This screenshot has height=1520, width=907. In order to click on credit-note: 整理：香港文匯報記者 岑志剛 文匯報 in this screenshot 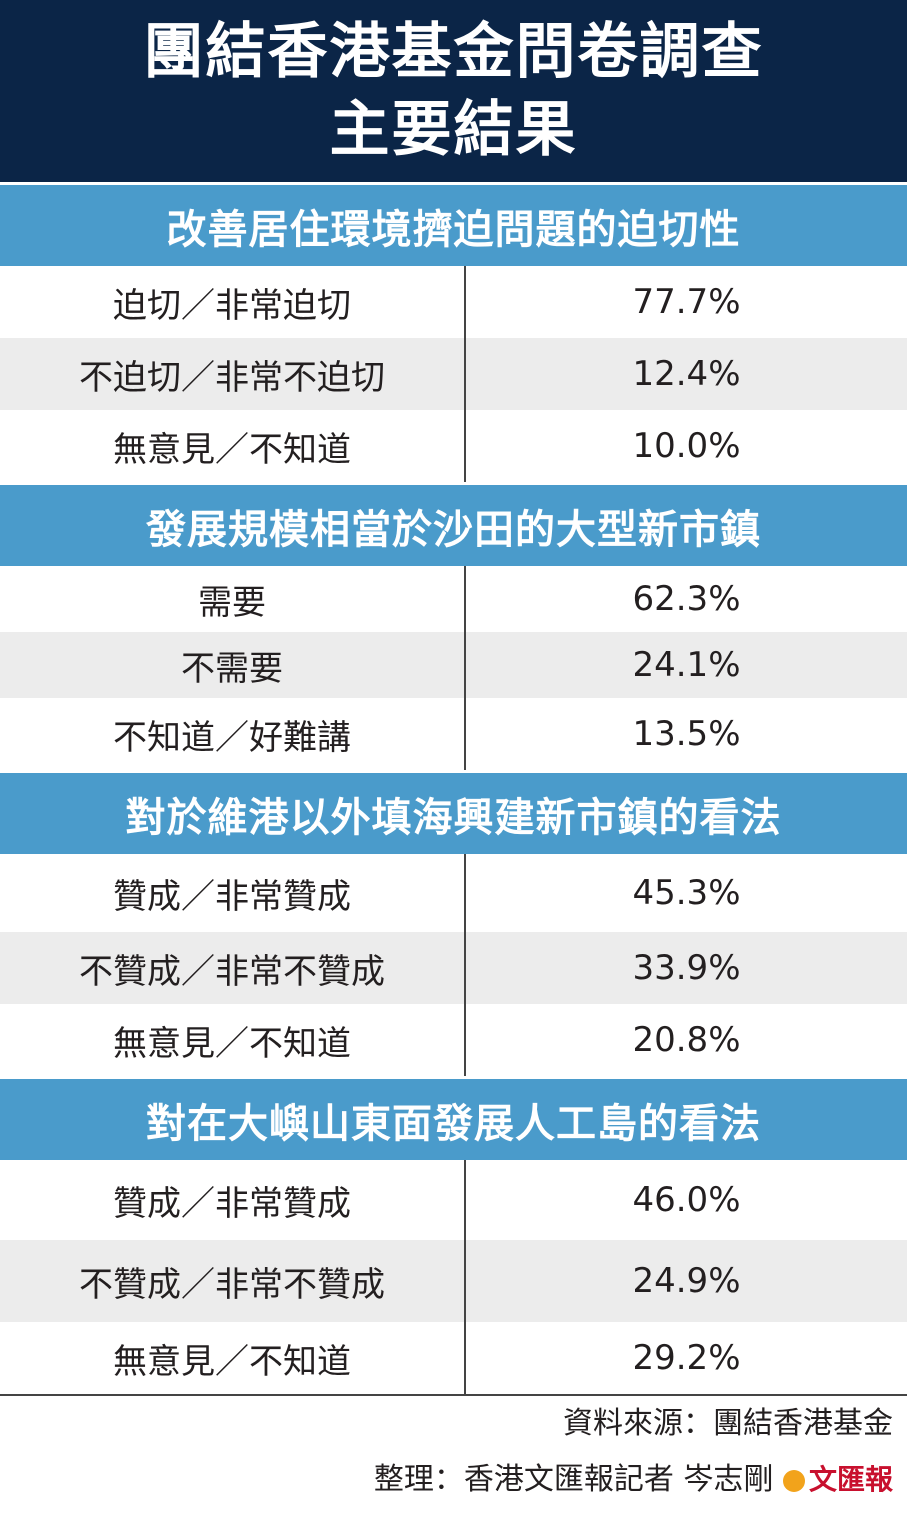, I will do `click(446, 1480)`.